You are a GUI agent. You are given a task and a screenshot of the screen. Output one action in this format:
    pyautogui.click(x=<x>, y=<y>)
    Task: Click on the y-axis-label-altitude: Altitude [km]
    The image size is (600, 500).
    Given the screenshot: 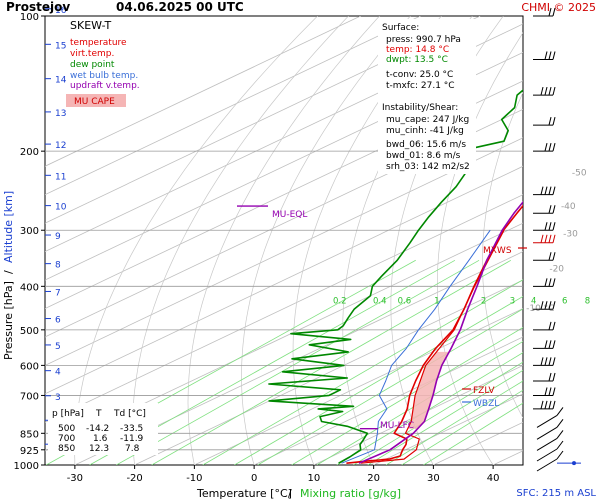 What is the action you would take?
    pyautogui.click(x=8, y=227)
    